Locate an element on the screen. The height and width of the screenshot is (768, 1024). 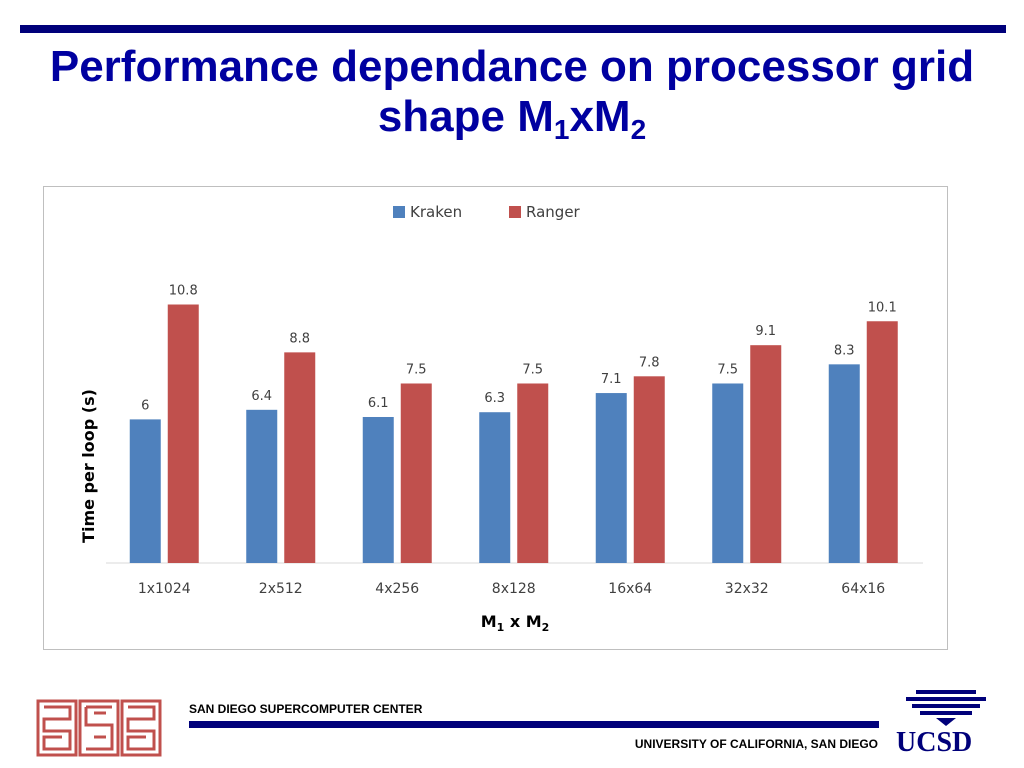
data-label-kraken-32x32: 7.5 is located at coordinates (727, 369).